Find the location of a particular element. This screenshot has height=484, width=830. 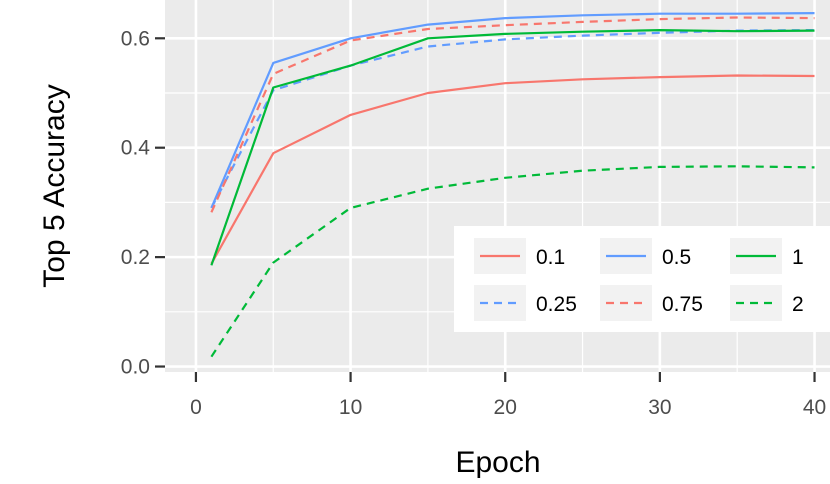

legend-label-1: 1 is located at coordinates (798, 257).